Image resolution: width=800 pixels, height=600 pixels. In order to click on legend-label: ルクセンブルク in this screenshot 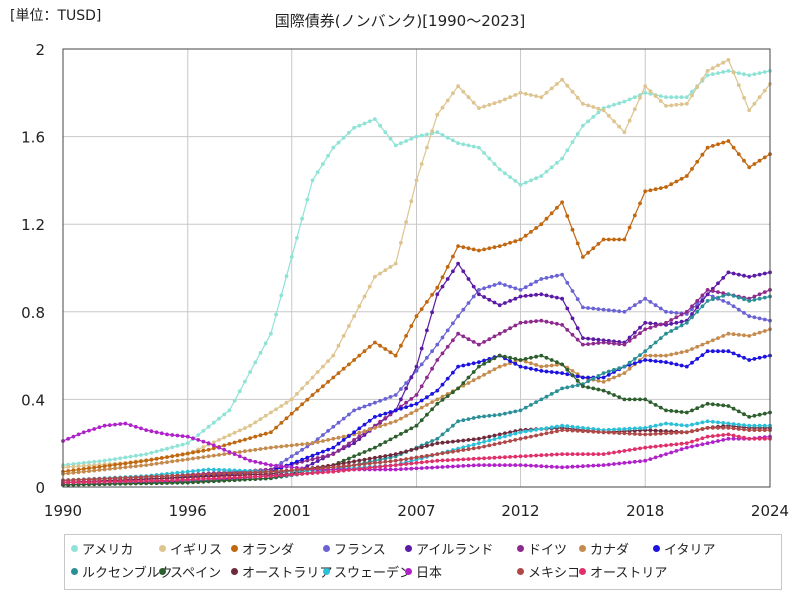, I will do `click(127, 573)`.